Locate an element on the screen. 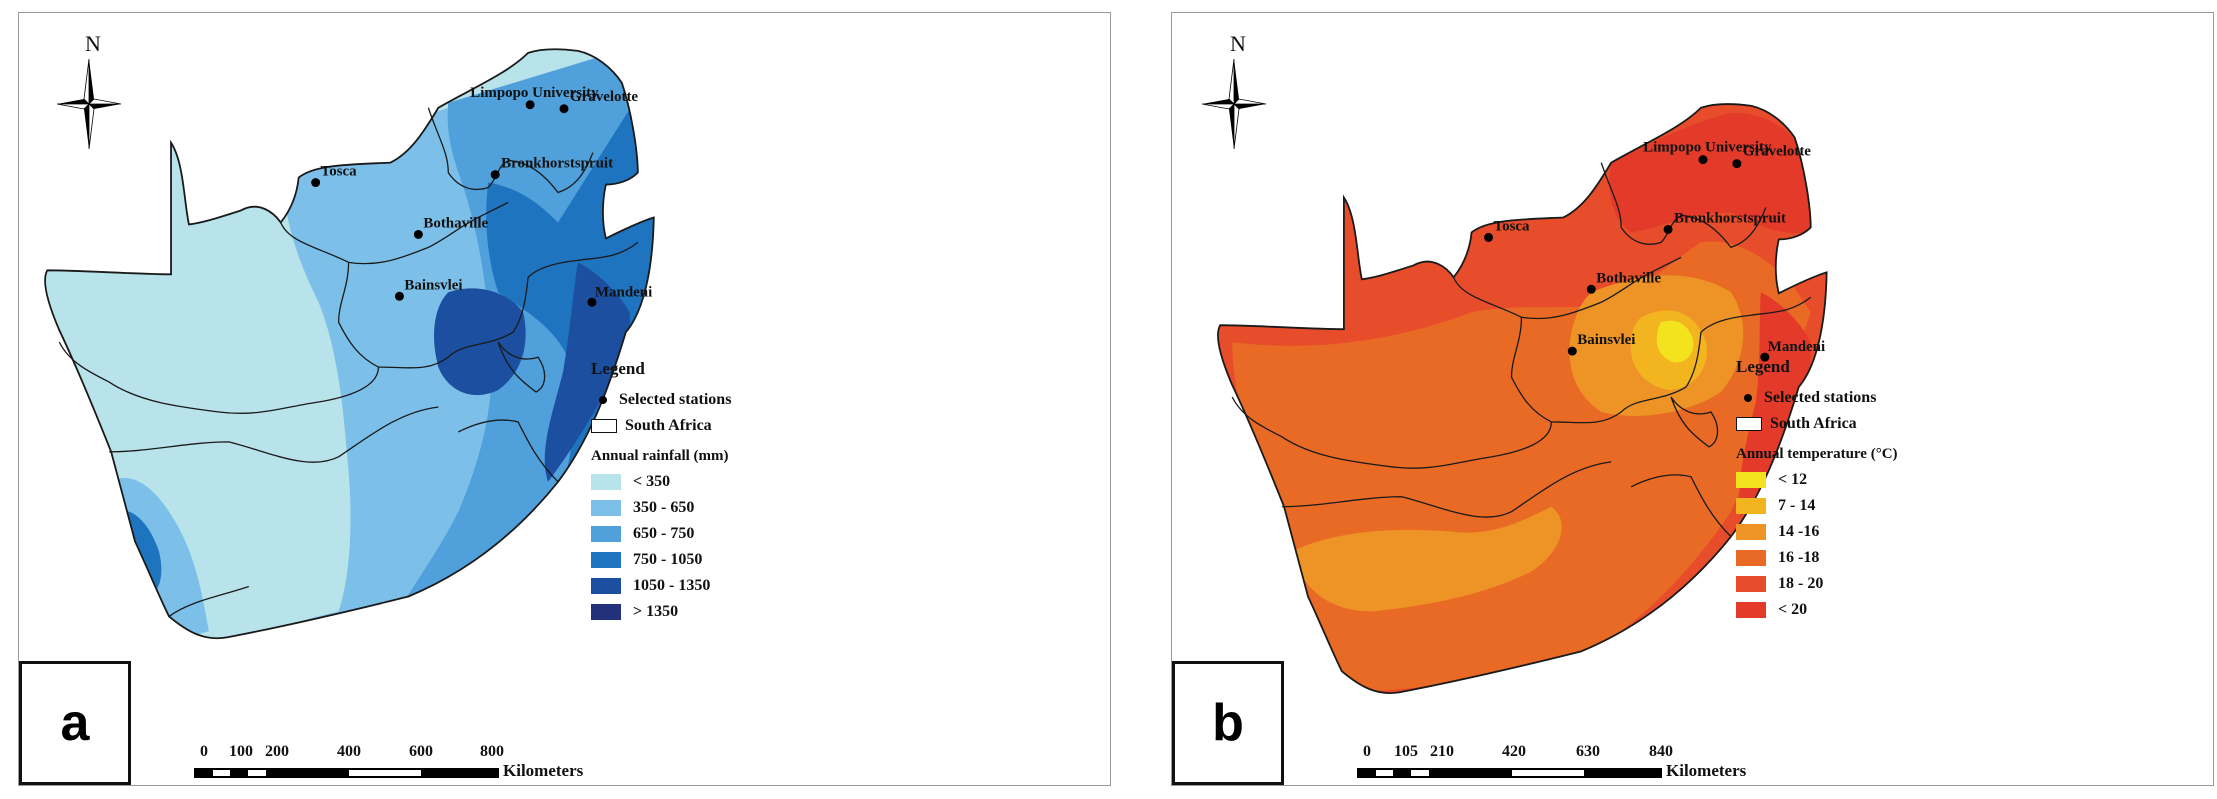 The image size is (2217, 799). scale-tick-labels: 0 100 200 400 600 800 is located at coordinates (369, 755).